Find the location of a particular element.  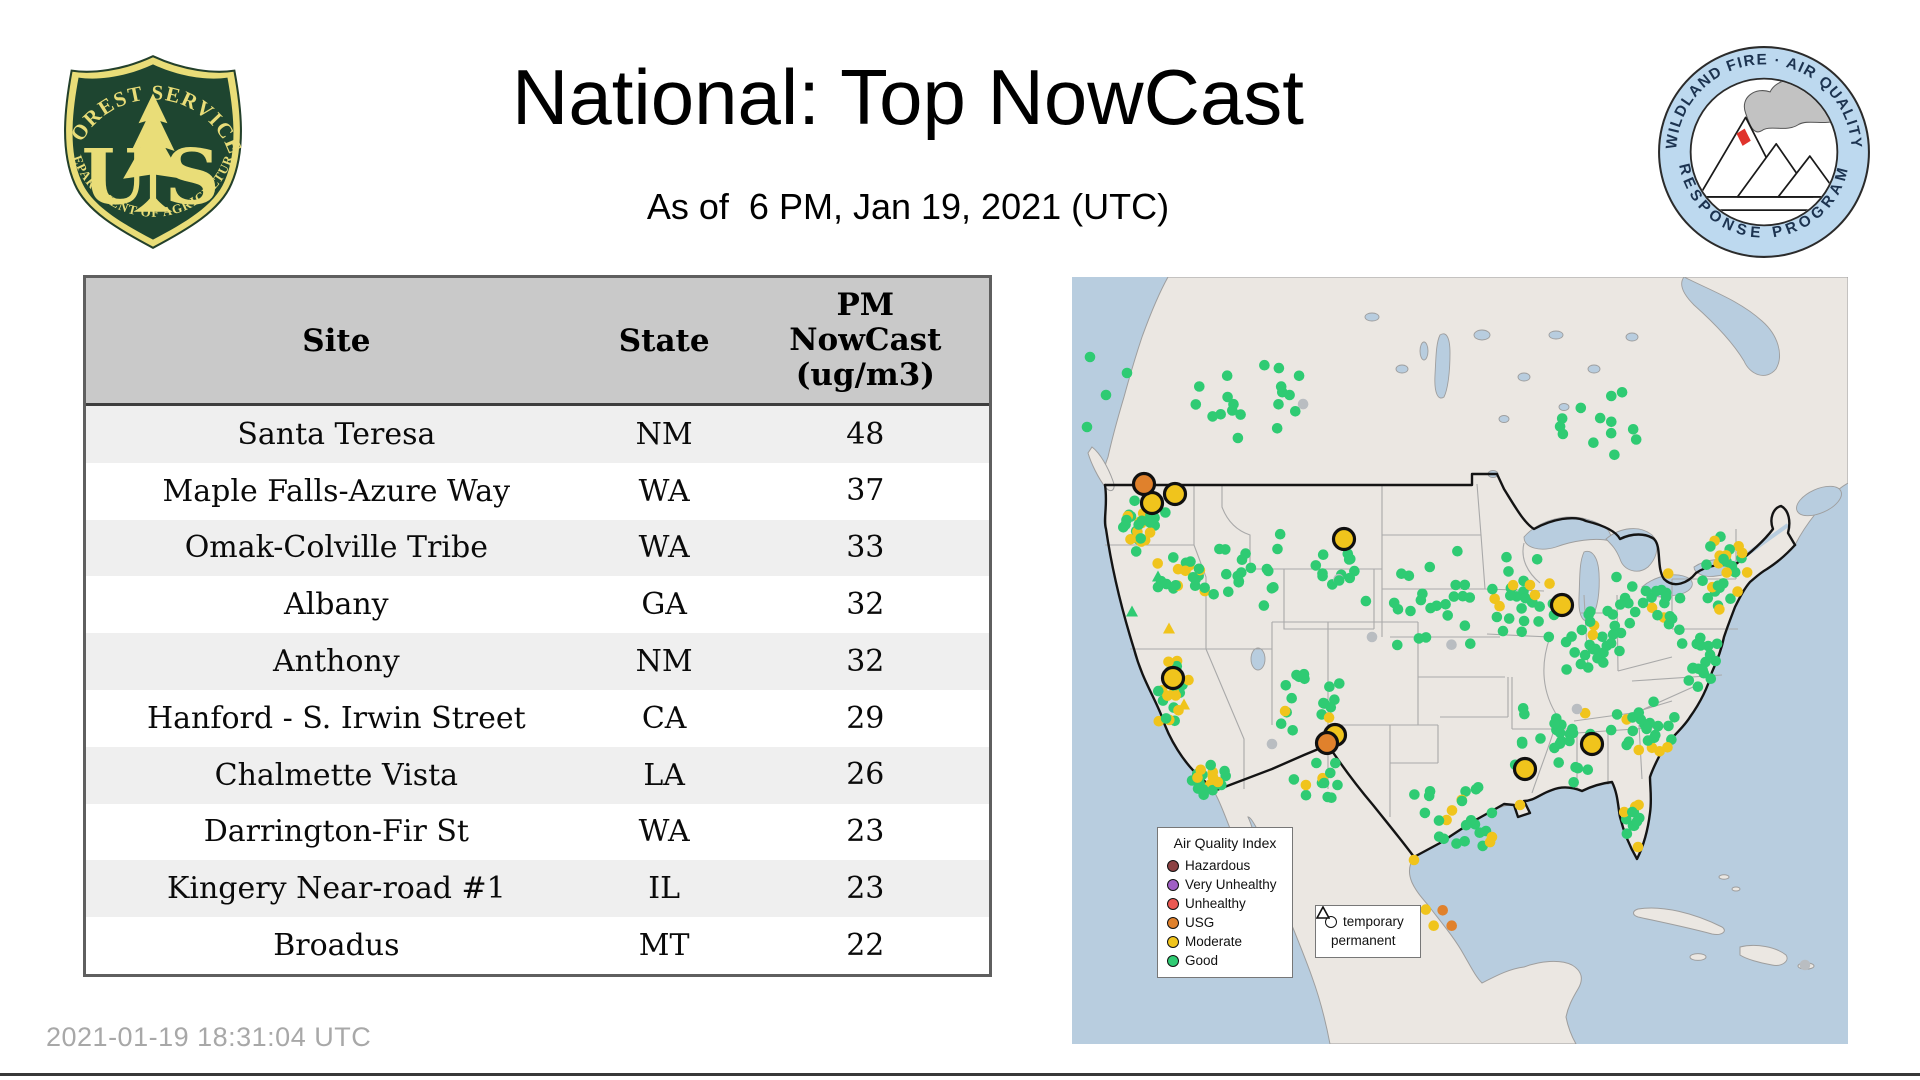

table-row: Anthony NM 32 is located at coordinates (537, 661).